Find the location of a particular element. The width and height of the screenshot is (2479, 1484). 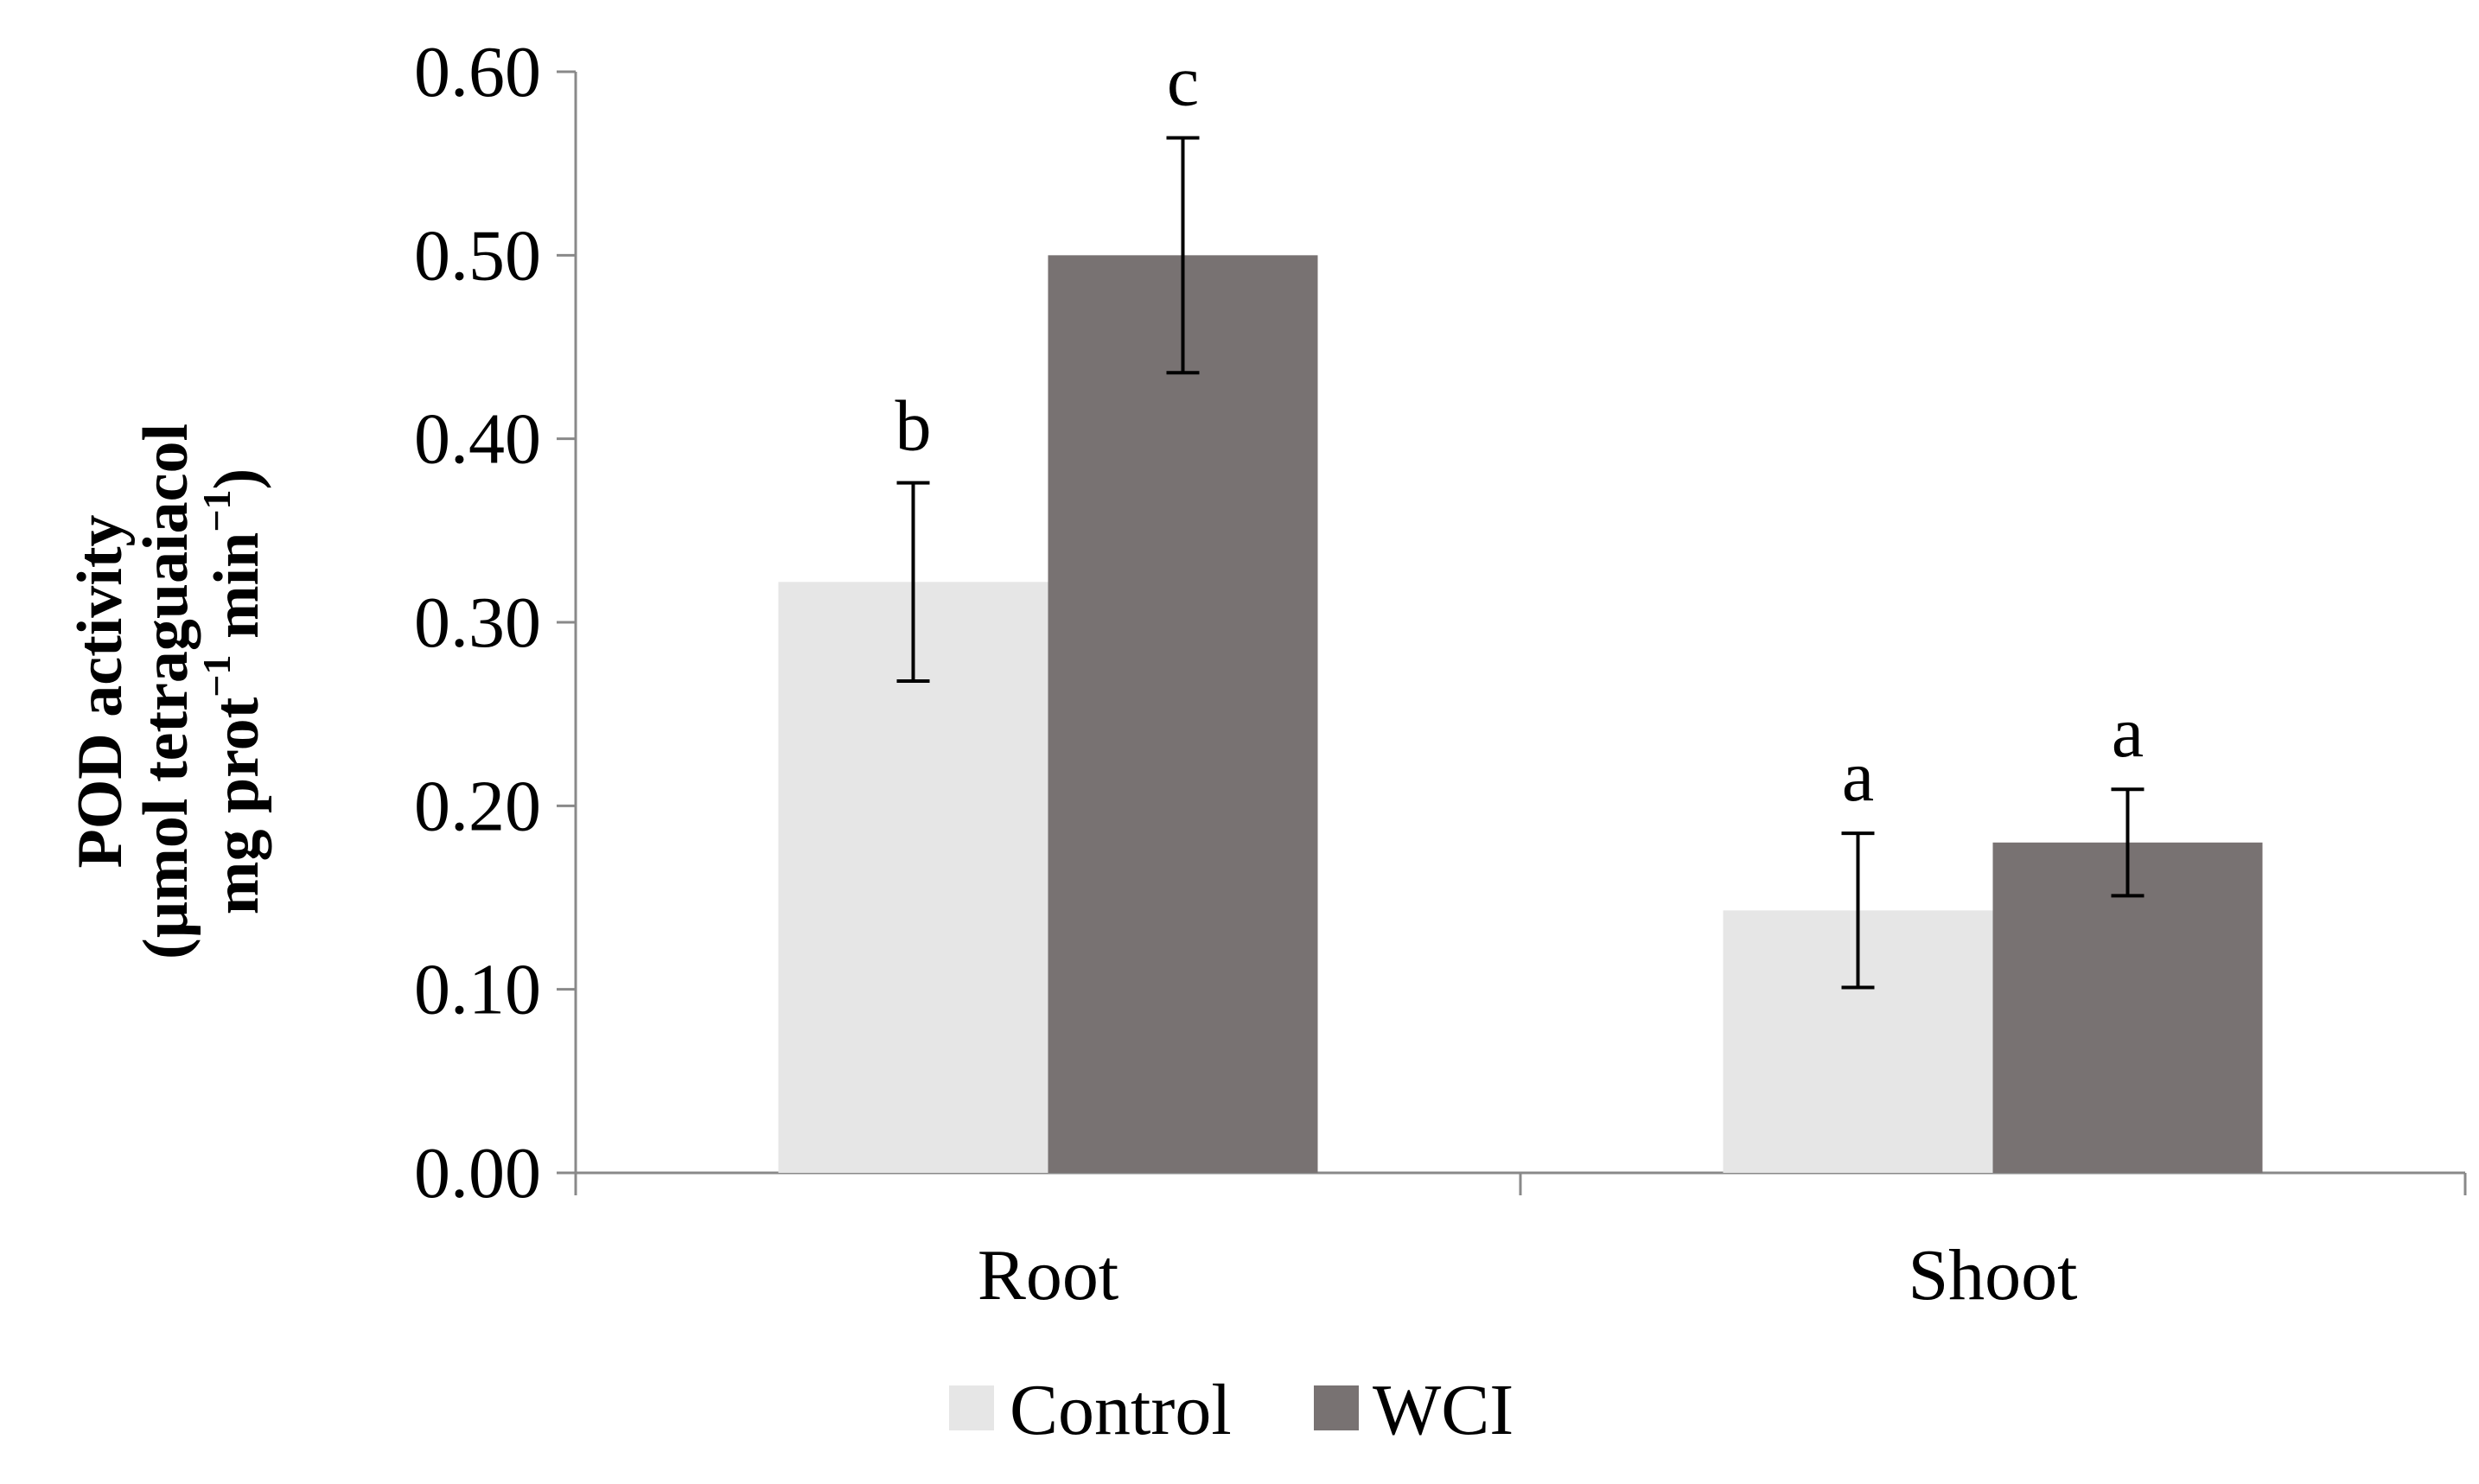

y-axis-title-unit-min: min is located at coordinates (236, 593).